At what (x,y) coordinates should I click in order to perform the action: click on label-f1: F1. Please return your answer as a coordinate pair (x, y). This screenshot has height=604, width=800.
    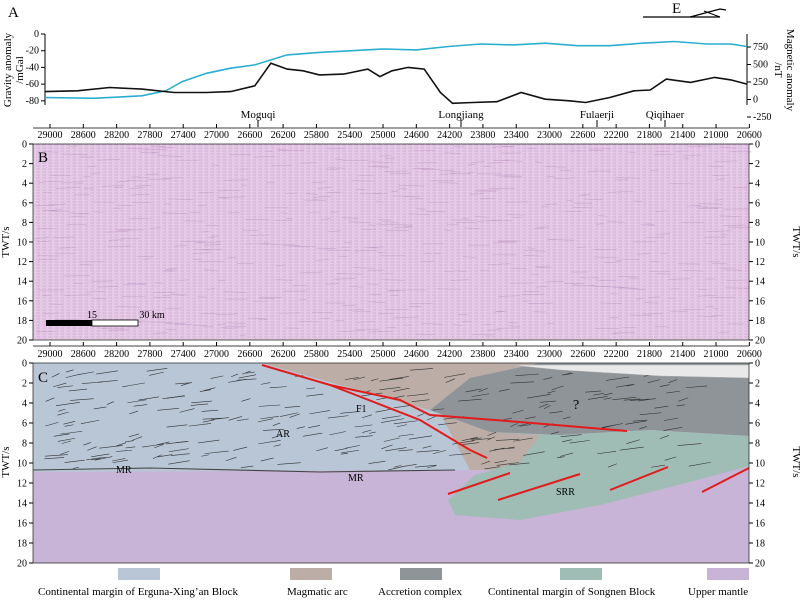
    Looking at the image, I should click on (361, 409).